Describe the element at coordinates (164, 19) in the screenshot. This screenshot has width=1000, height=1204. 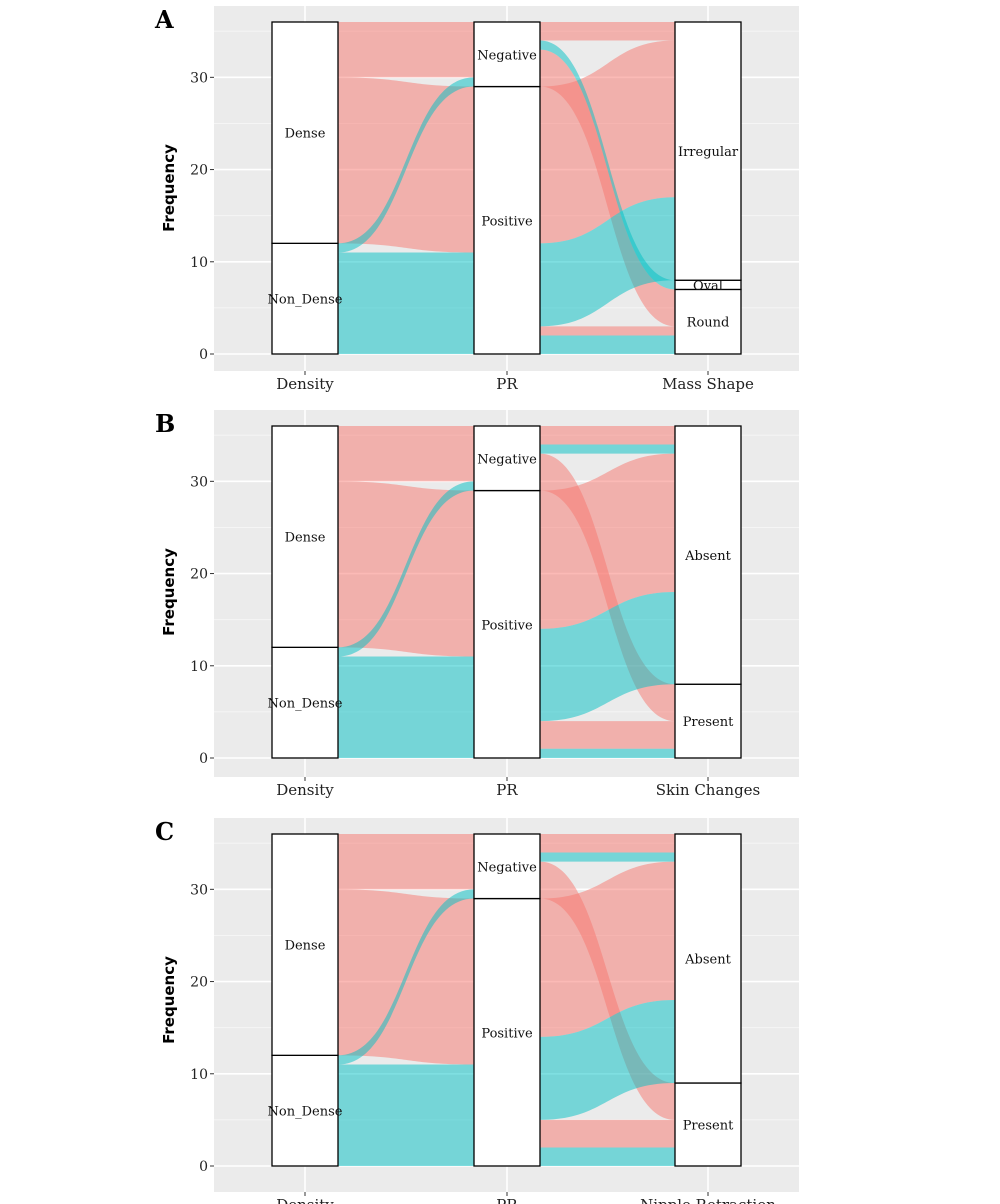
I see `panel-letter: A` at that location.